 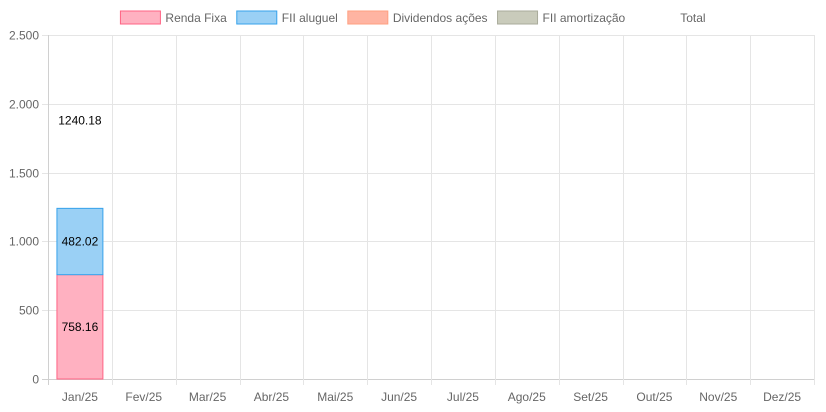 What do you see at coordinates (24, 36) in the screenshot?
I see `y-tick-label: 2.500` at bounding box center [24, 36].